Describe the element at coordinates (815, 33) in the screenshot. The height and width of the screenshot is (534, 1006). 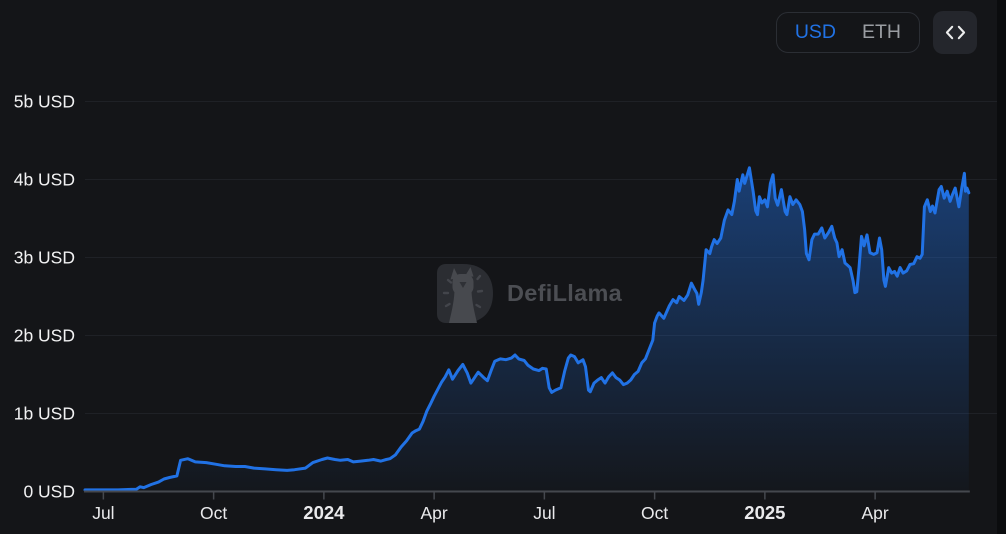
I see `currency-option-usd: USD` at that location.